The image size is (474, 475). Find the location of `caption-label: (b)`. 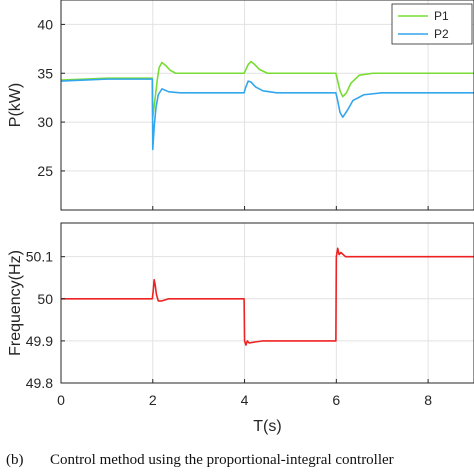

caption-label: (b) is located at coordinates (15, 460).